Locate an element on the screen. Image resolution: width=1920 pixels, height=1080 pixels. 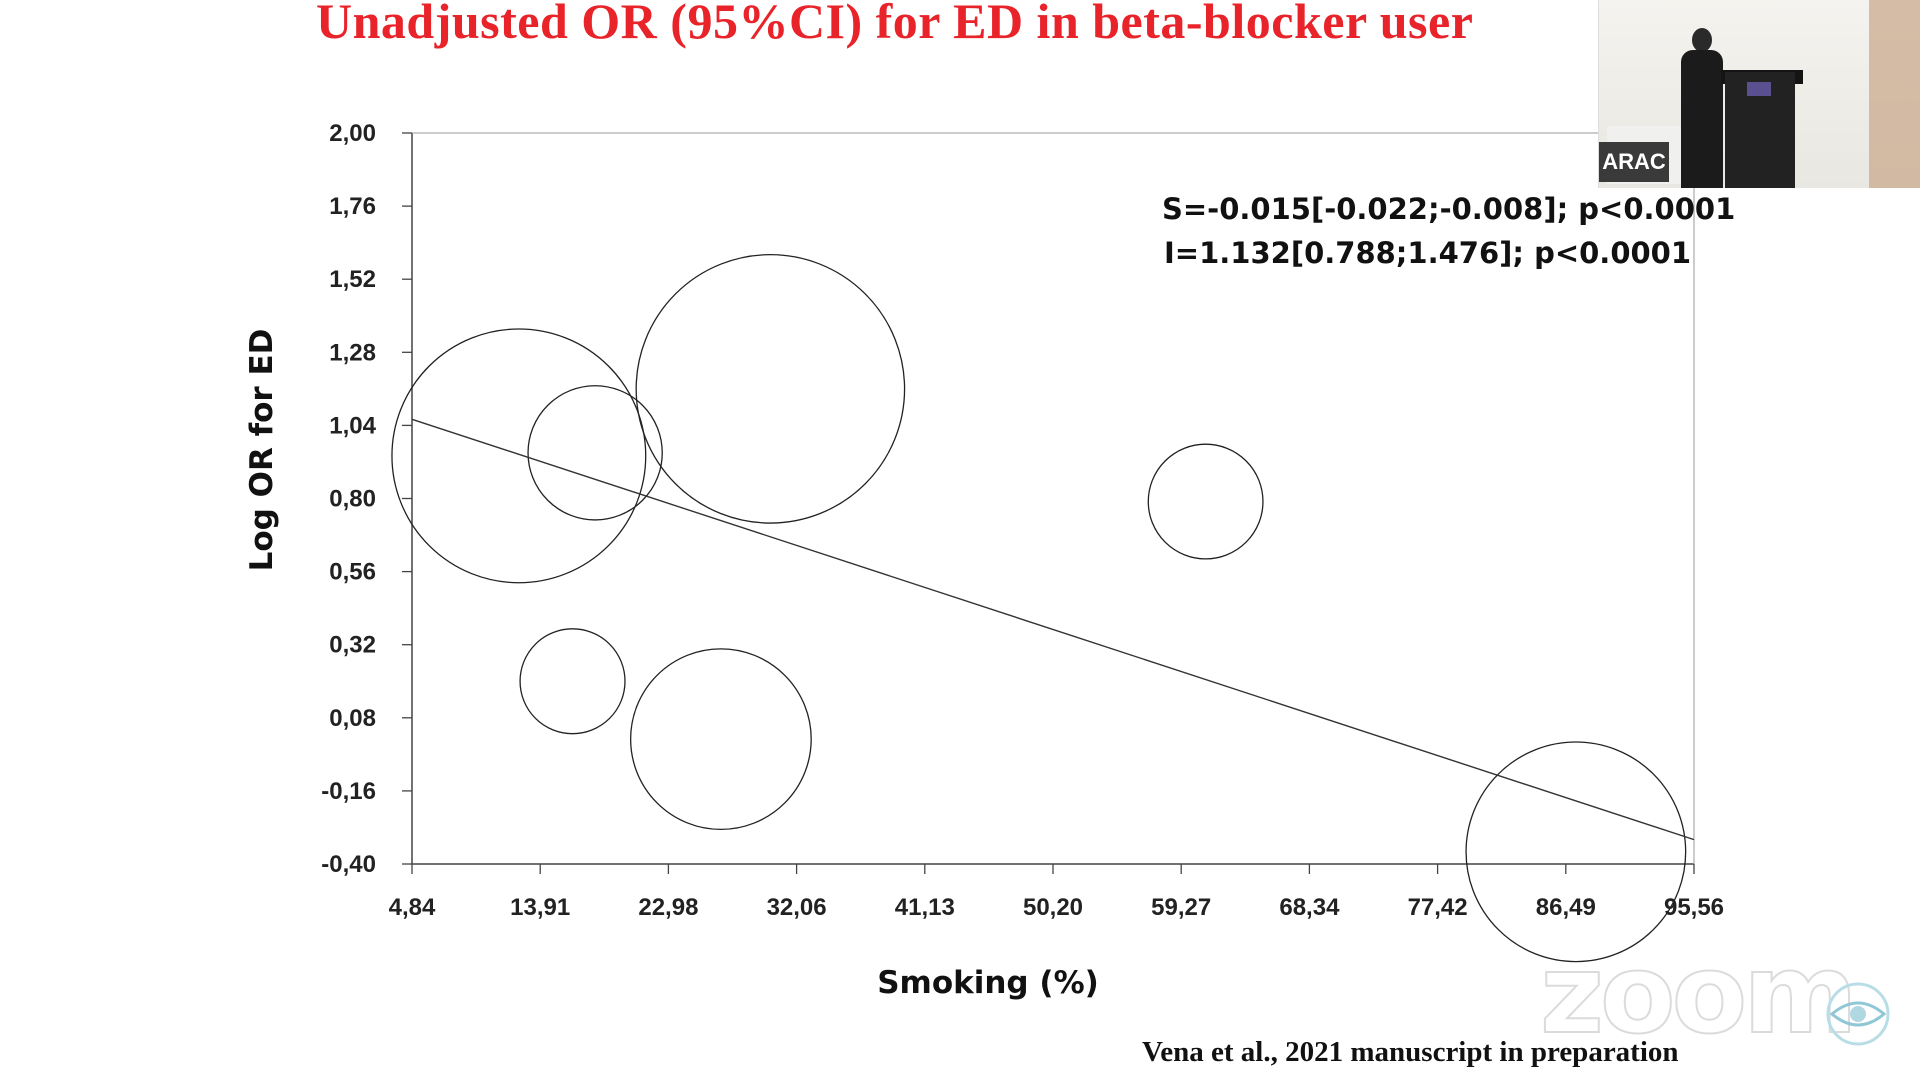
slope-annotation: S=-0.015[-0.022;-0.008]; p<0.0001 is located at coordinates (1448, 209).